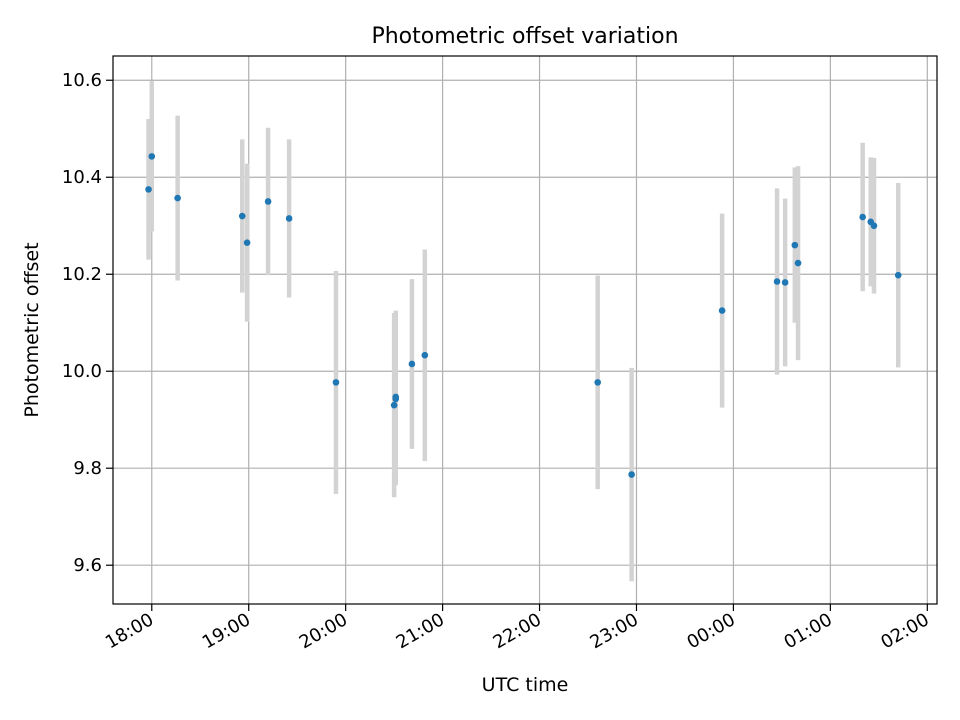  I want to click on y-axis-ticks: 9.6 9.8 10.0 10.2 10.4 10.6, so click(87, 323).